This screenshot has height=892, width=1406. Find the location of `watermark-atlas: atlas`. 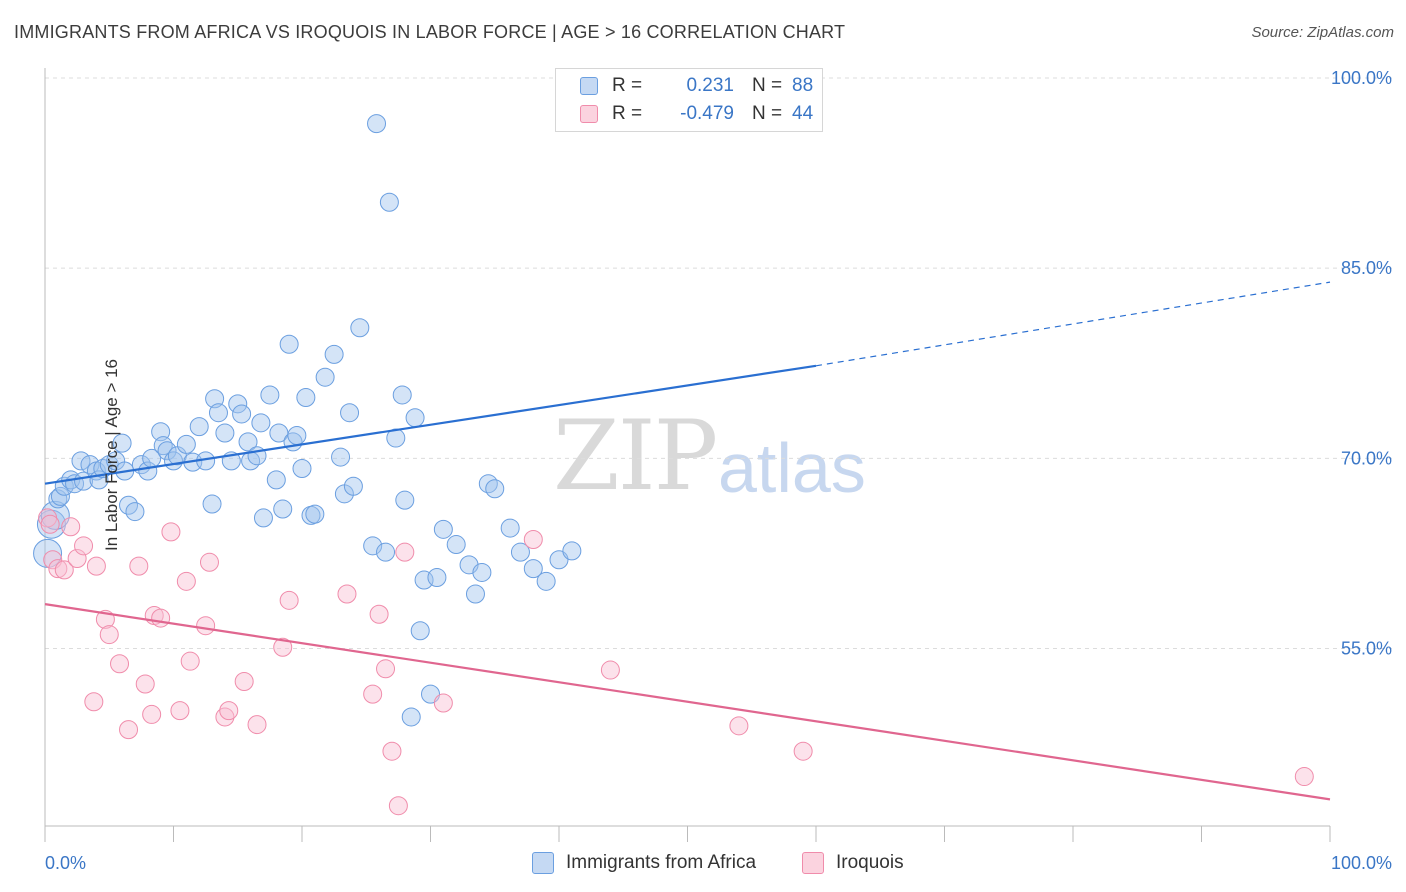

watermark-atlas: atlas is located at coordinates (792, 468).